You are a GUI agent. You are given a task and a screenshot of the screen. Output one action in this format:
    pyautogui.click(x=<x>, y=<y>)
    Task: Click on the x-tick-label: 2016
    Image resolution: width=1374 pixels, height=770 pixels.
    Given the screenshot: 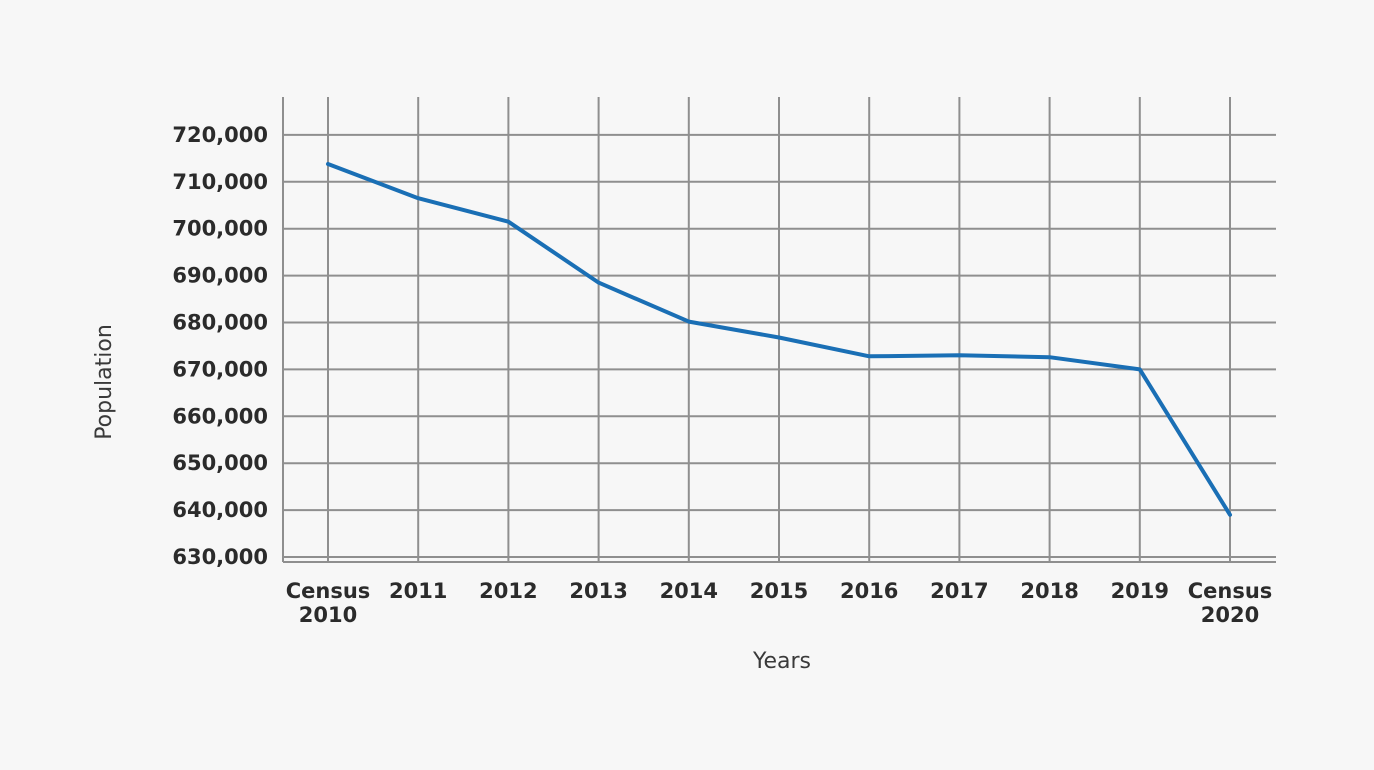 What is the action you would take?
    pyautogui.click(x=869, y=591)
    